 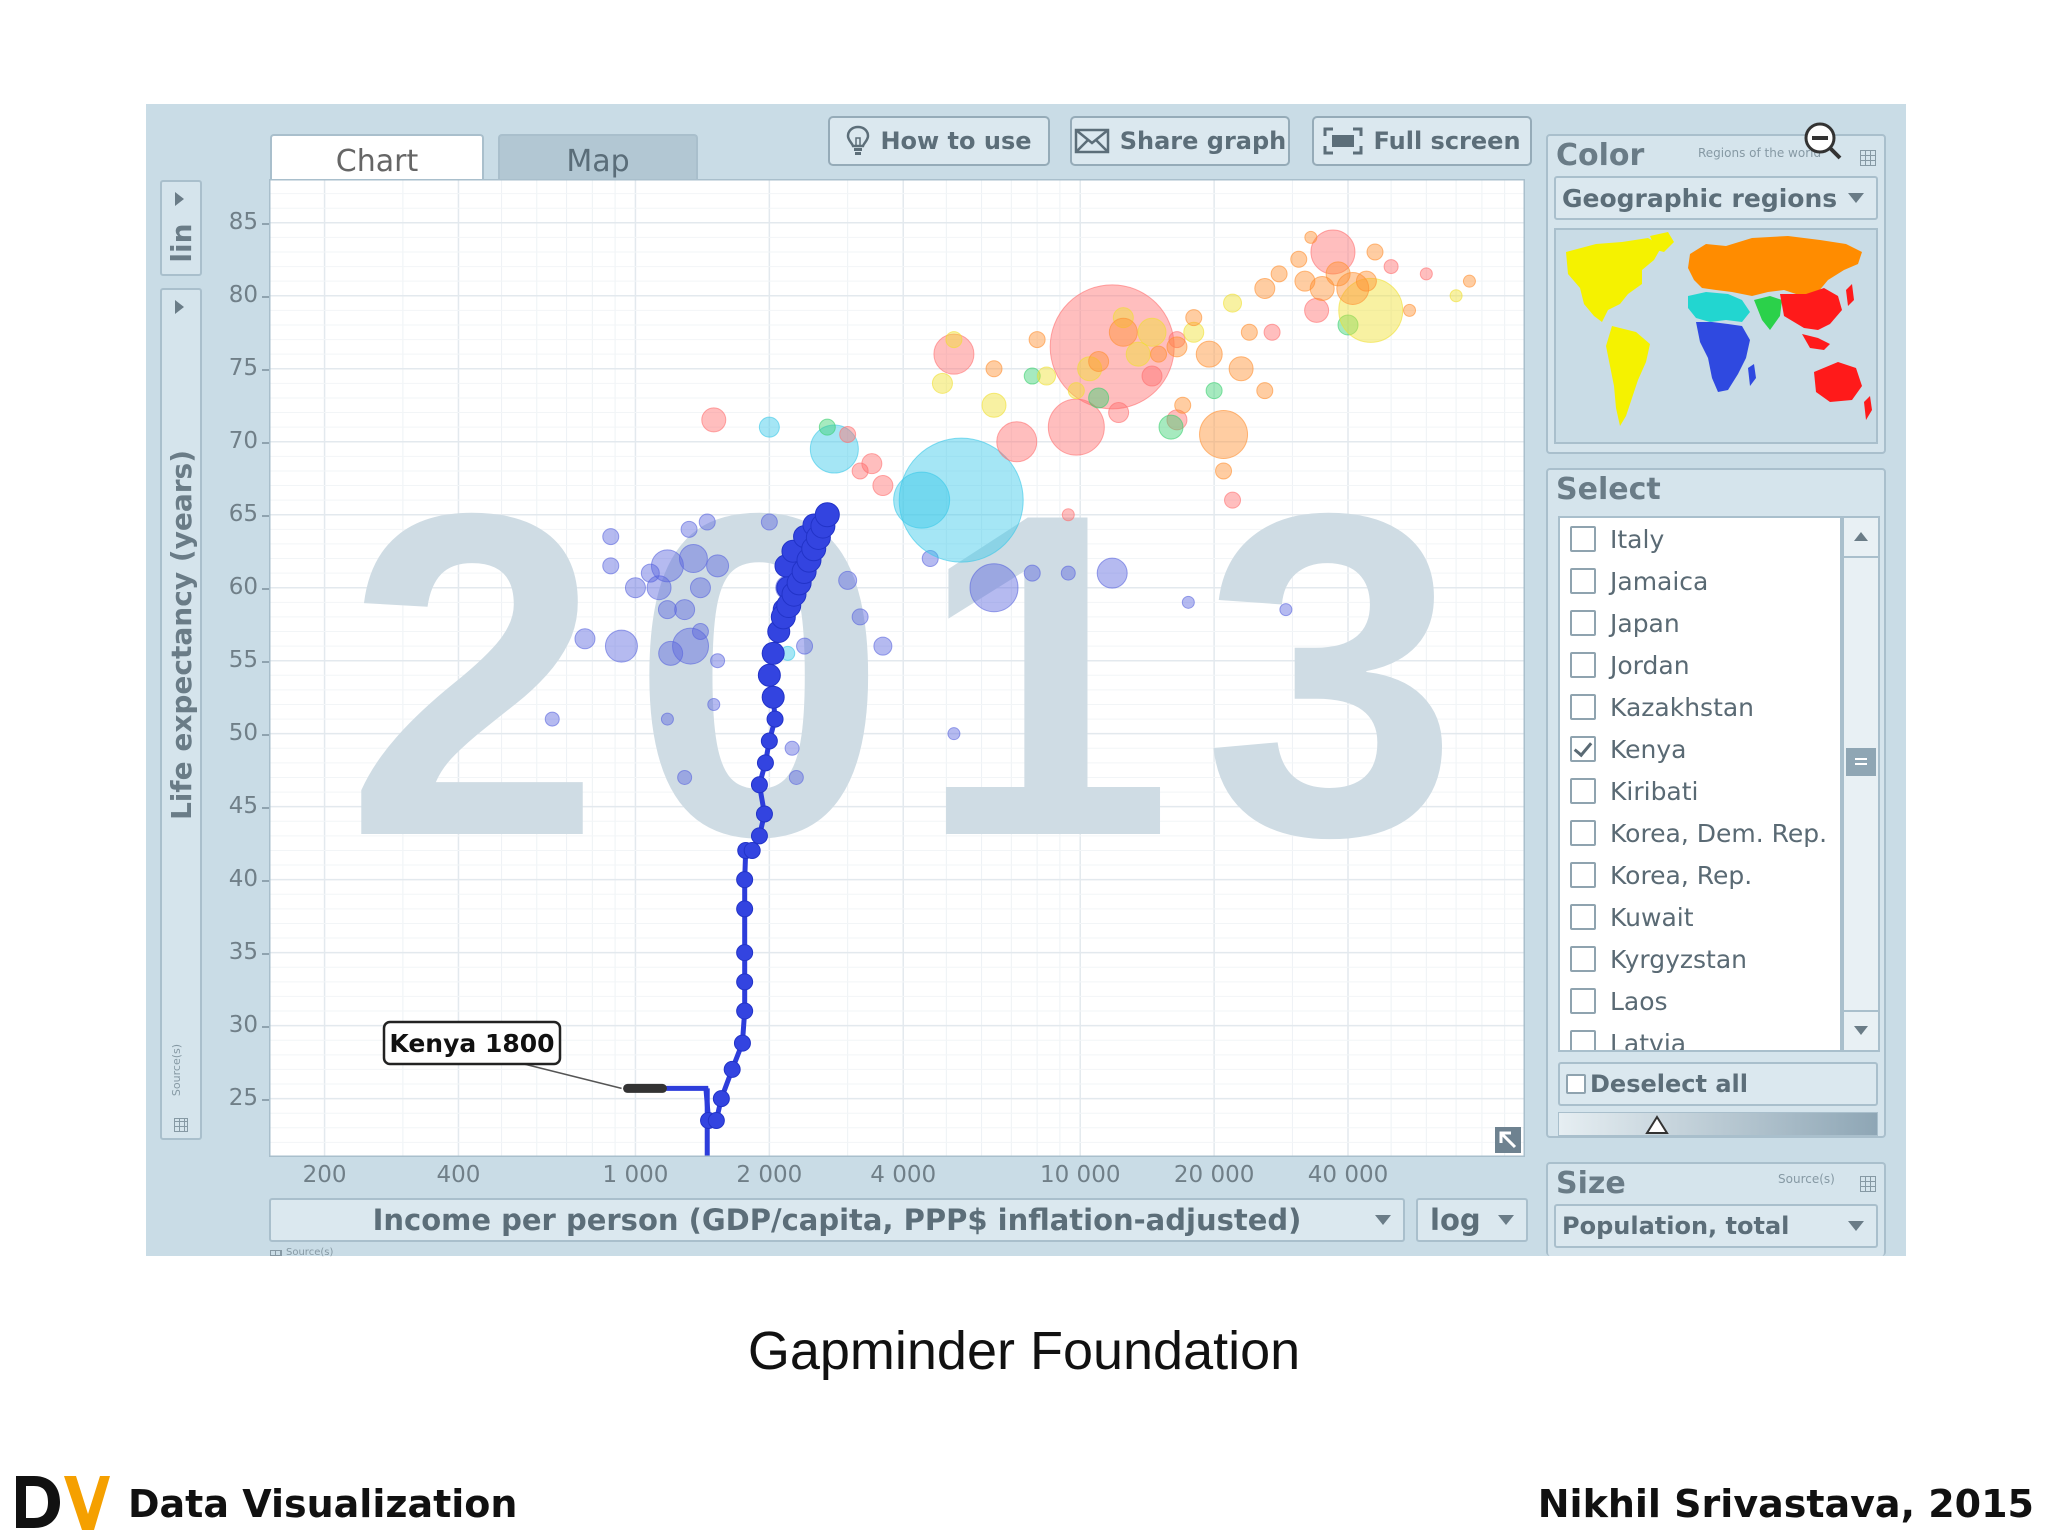 I want to click on region-color-map, so click(x=1716, y=336).